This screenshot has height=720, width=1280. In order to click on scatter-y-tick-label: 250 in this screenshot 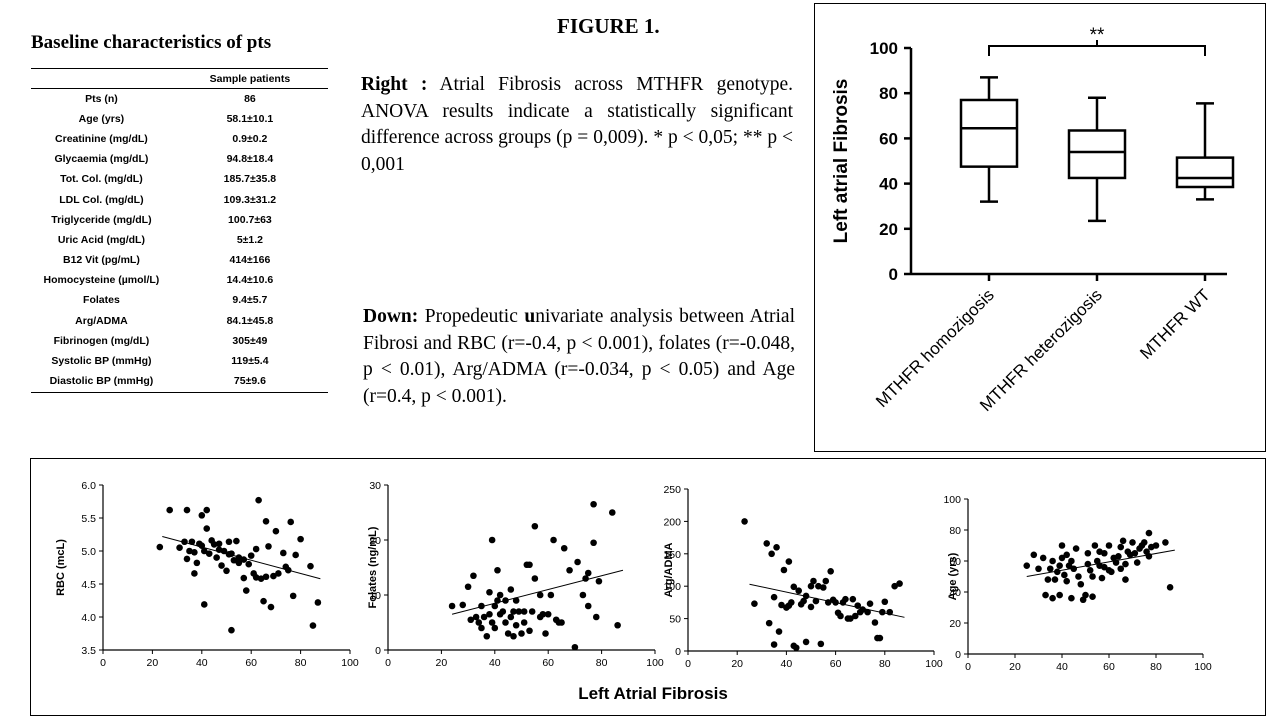, I will do `click(672, 490)`.